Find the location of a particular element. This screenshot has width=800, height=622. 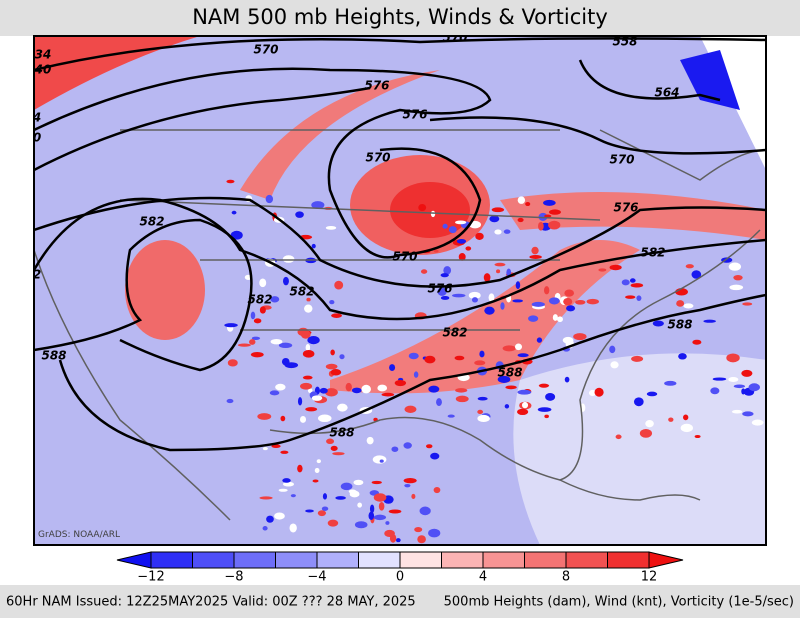

contour-label: 0 is located at coordinates (37, 138).